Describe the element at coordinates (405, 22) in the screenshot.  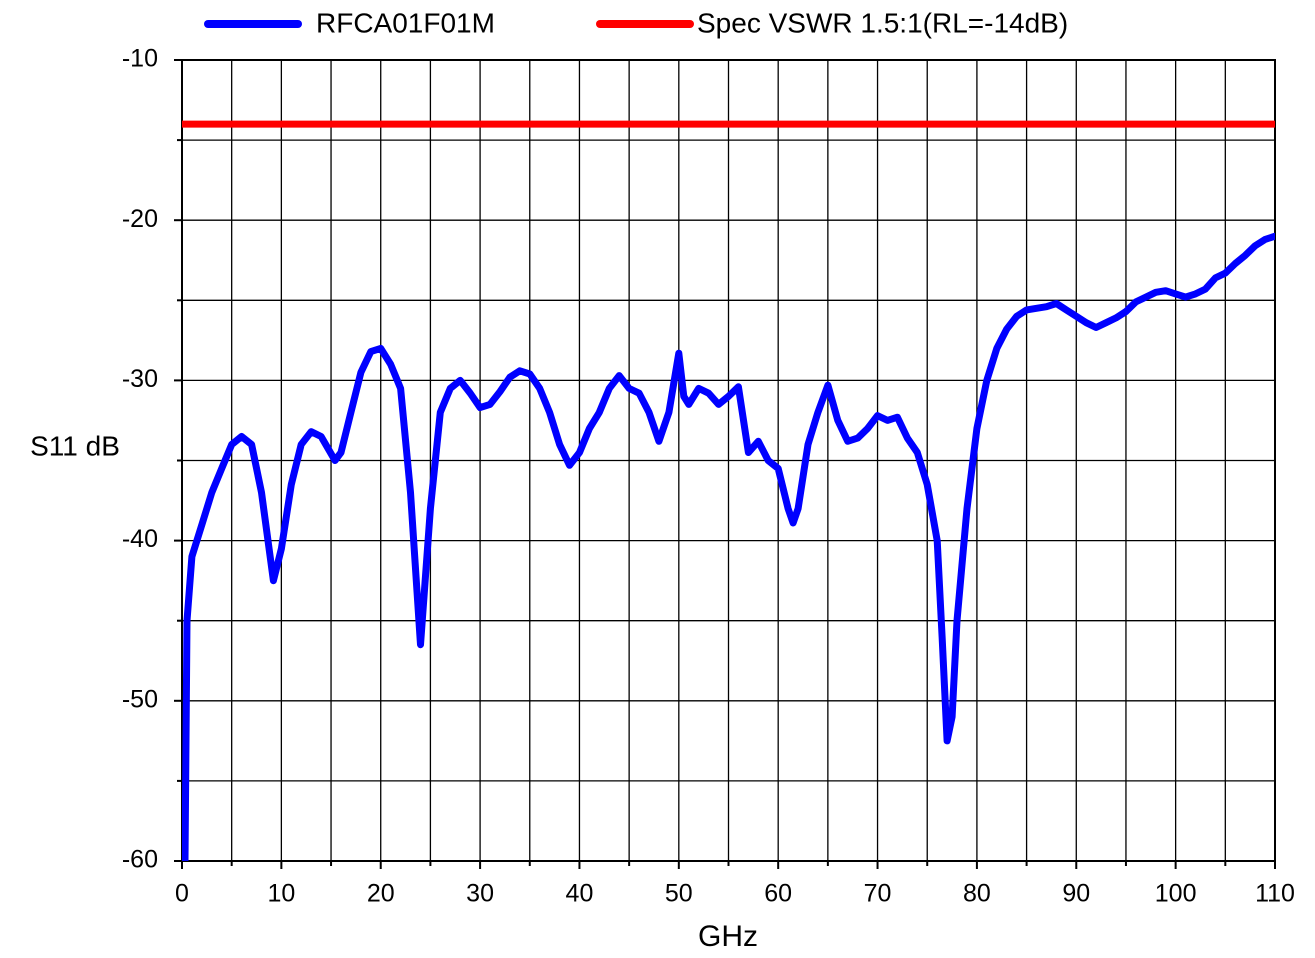
I see `legend-label: RFCA01F01M` at that location.